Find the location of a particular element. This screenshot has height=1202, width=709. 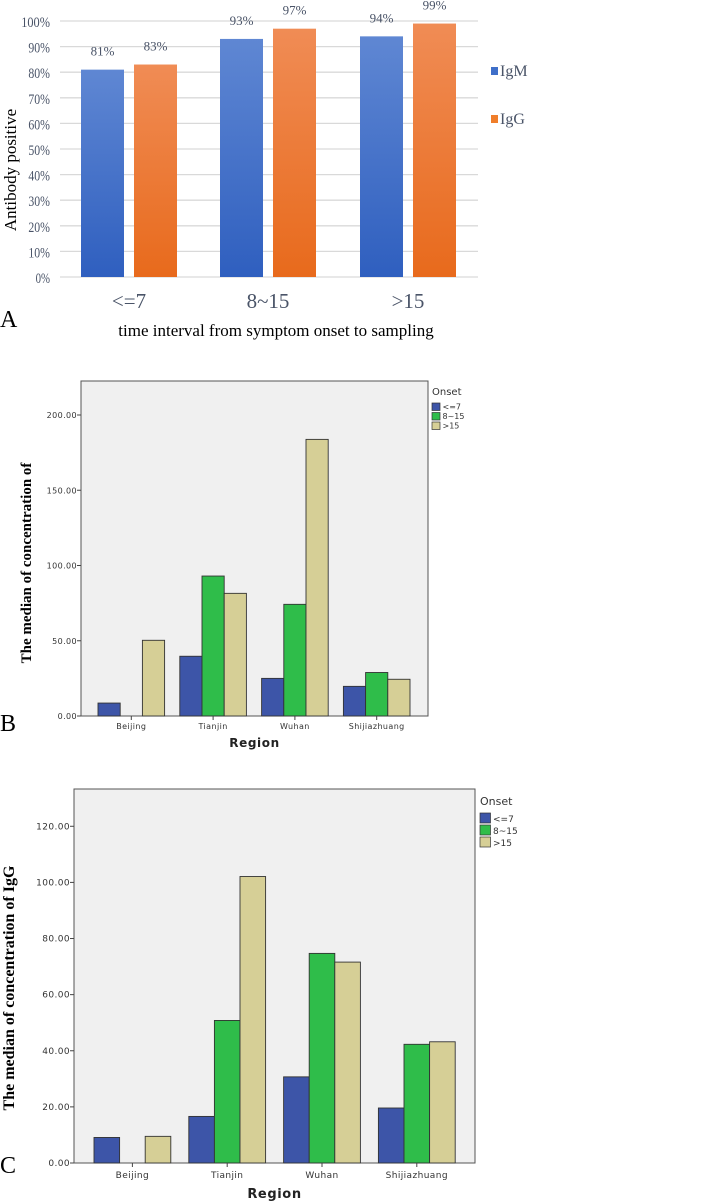

y-tick-label: 60% is located at coordinates (39, 125).